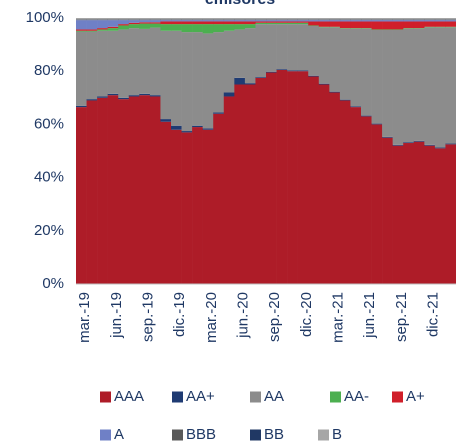 This screenshot has height=447, width=456. Describe the element at coordinates (243, 315) in the screenshot. I see `x-tick-label: jun.-20` at that location.